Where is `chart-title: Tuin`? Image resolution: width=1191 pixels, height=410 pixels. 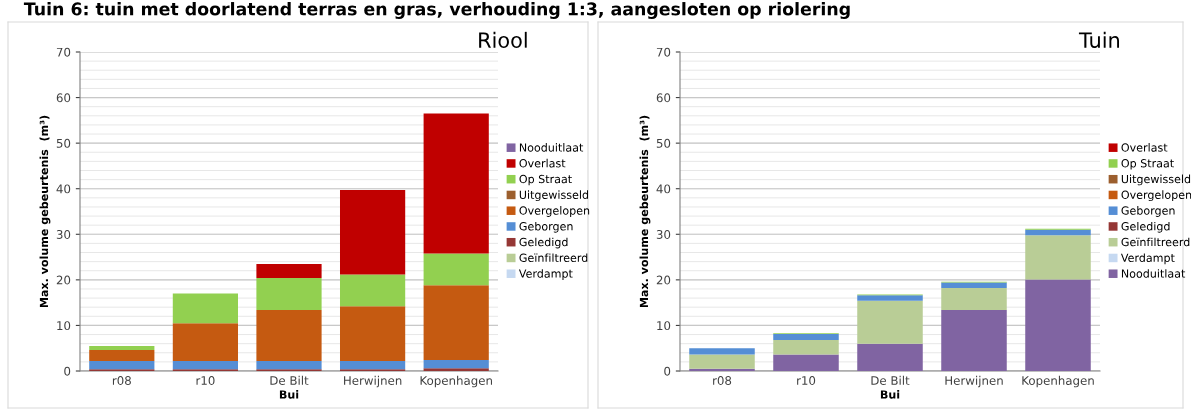
chart-title: Tuin is located at coordinates (1098, 39).